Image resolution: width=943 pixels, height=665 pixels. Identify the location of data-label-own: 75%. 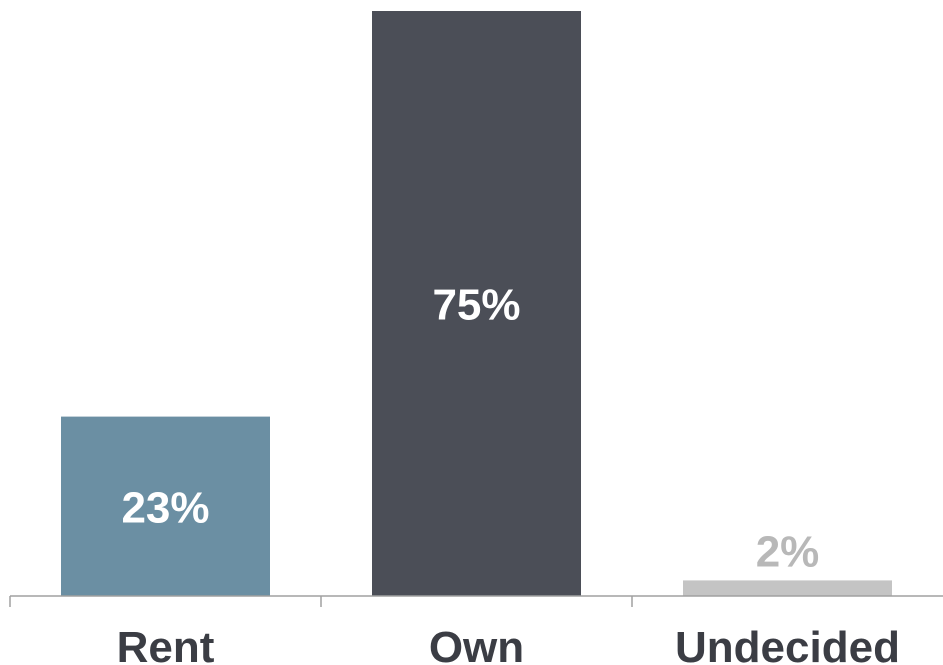
(476, 305).